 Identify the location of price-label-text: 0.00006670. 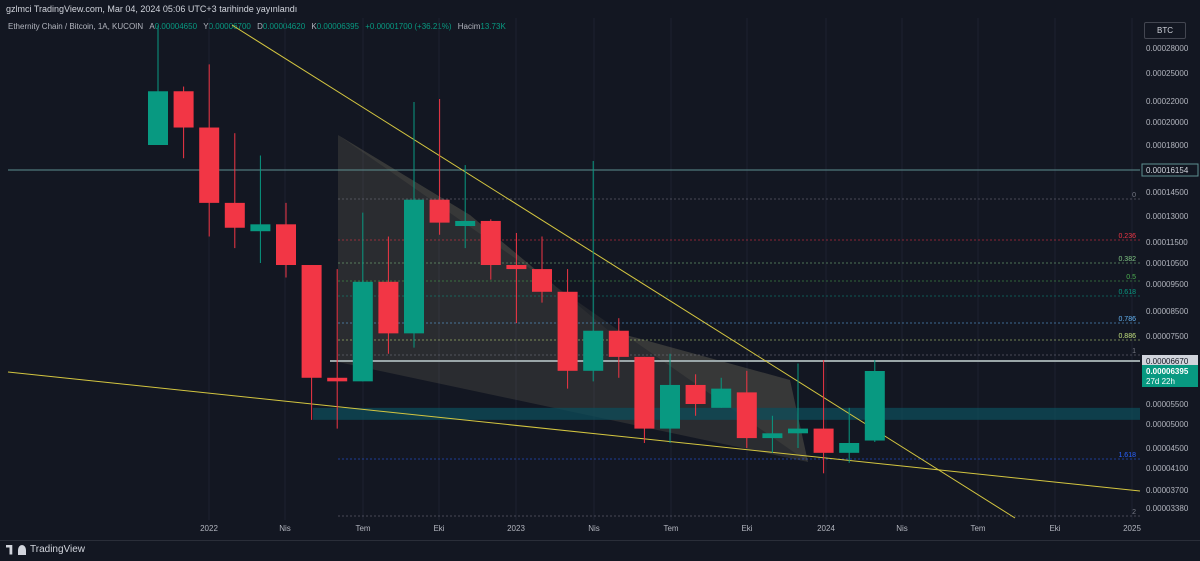
(1167, 361).